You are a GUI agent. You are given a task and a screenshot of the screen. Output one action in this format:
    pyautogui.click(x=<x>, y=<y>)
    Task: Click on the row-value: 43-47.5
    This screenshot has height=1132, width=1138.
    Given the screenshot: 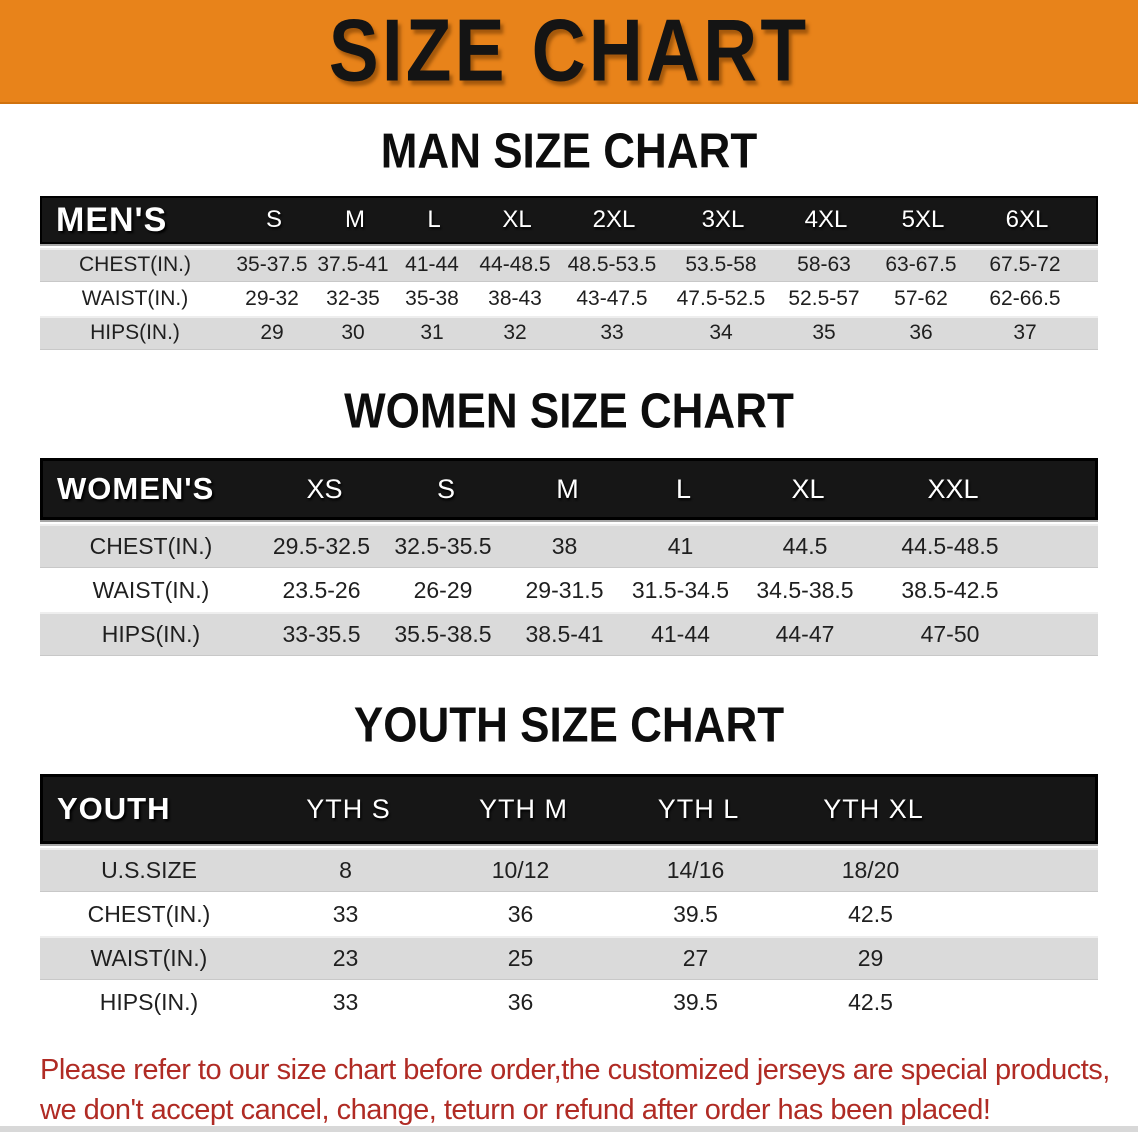 What is the action you would take?
    pyautogui.click(x=612, y=298)
    